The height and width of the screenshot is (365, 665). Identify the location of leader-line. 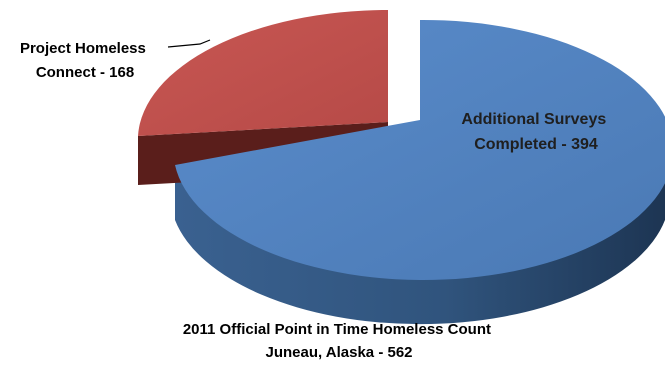
(189, 43).